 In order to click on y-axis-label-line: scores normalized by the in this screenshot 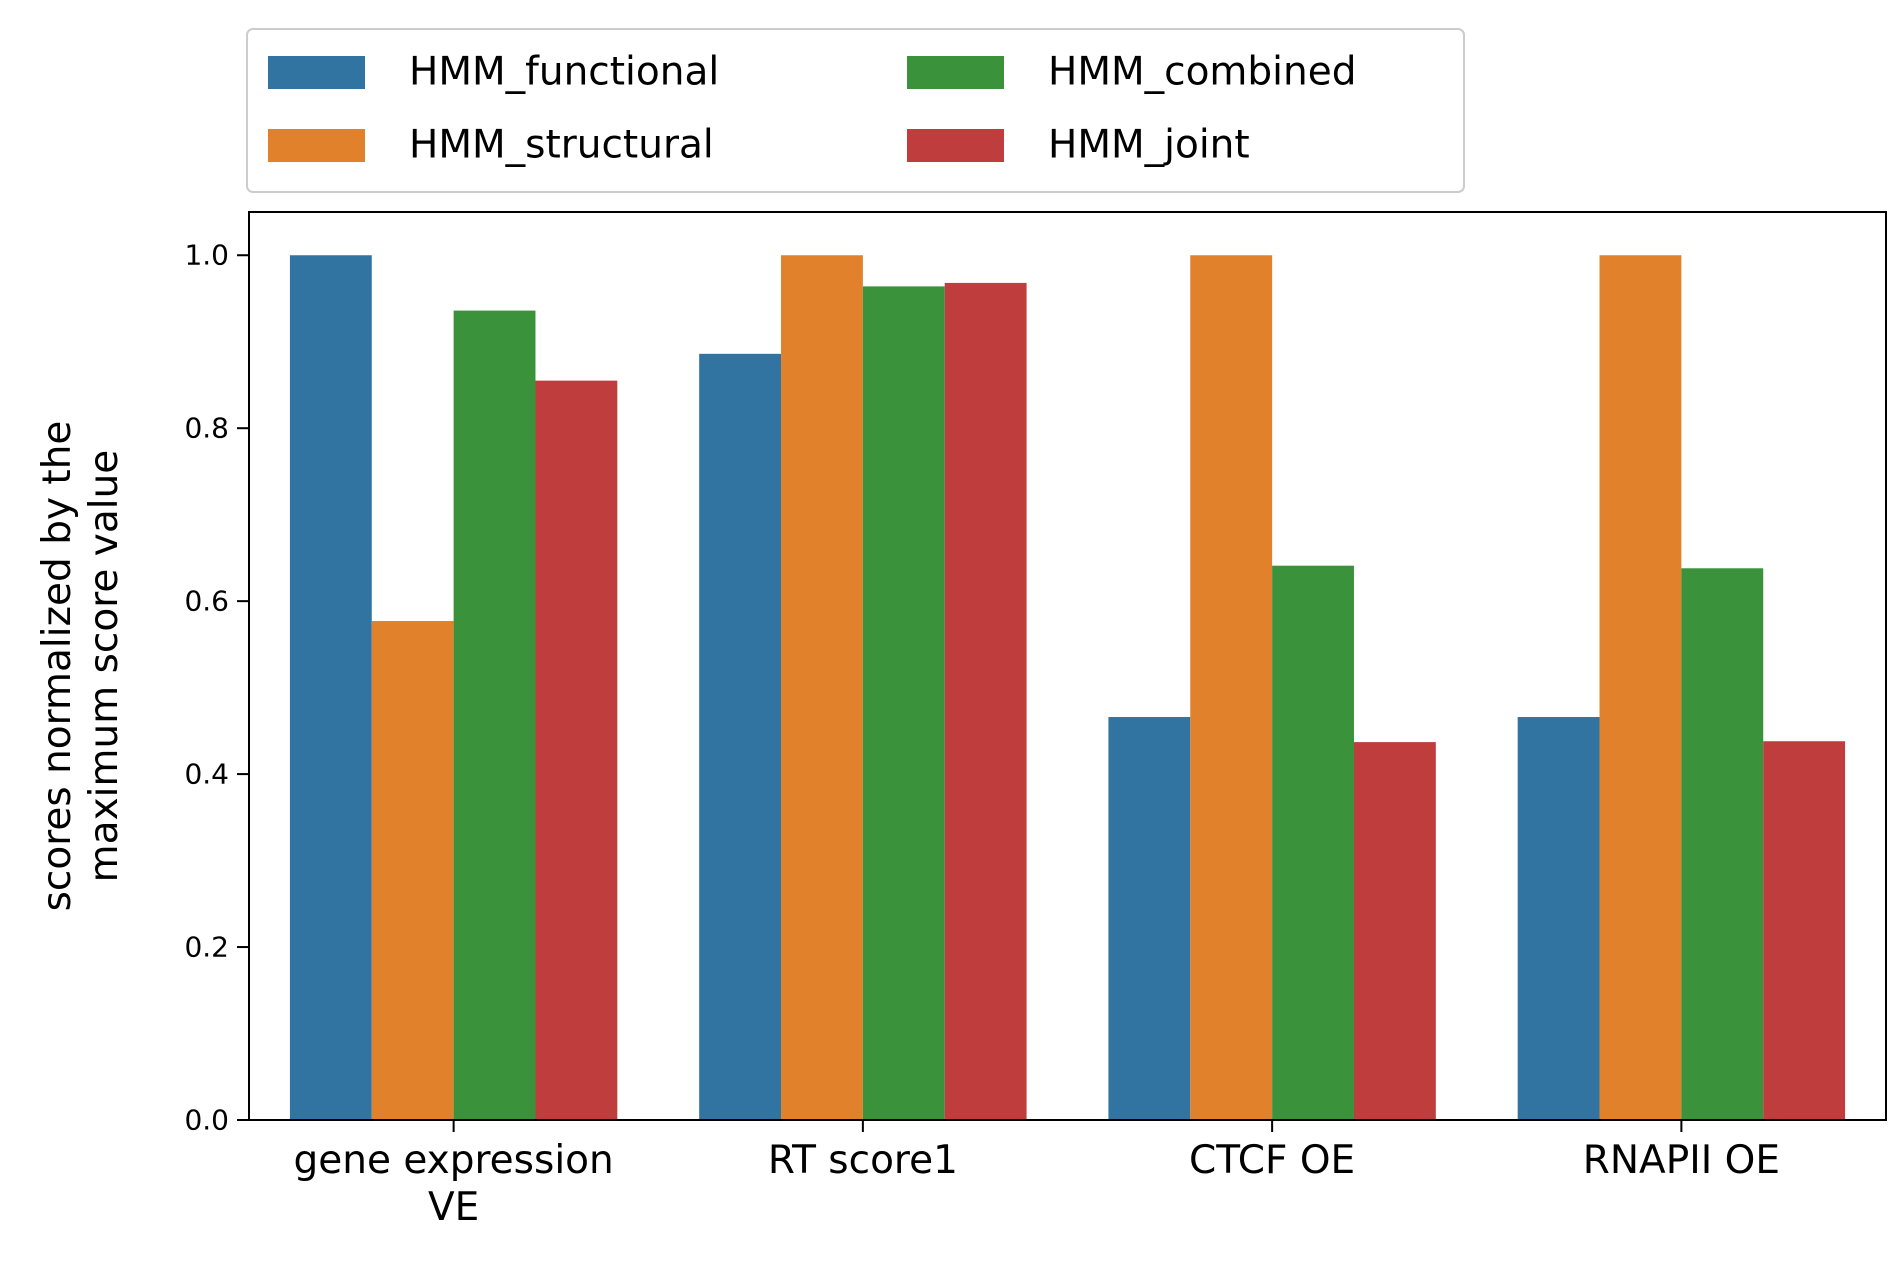, I will do `click(57, 666)`.